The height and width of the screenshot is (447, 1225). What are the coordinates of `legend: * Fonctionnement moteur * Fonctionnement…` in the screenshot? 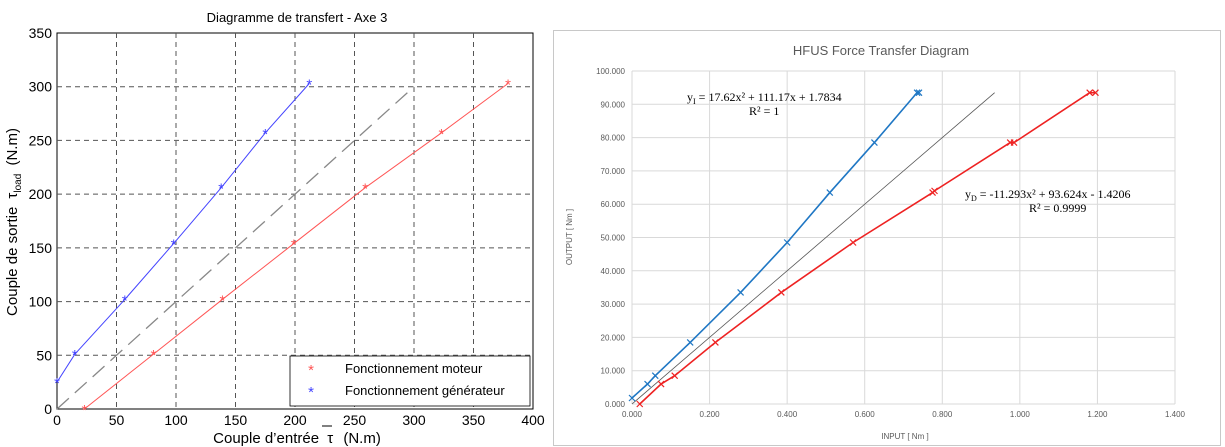 It's located at (410, 381).